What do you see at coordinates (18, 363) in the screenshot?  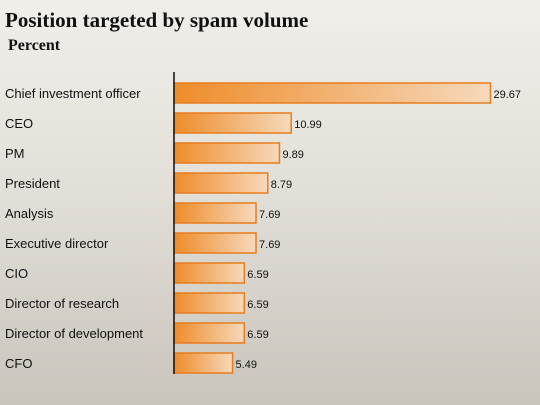 I see `category-label: CFO` at bounding box center [18, 363].